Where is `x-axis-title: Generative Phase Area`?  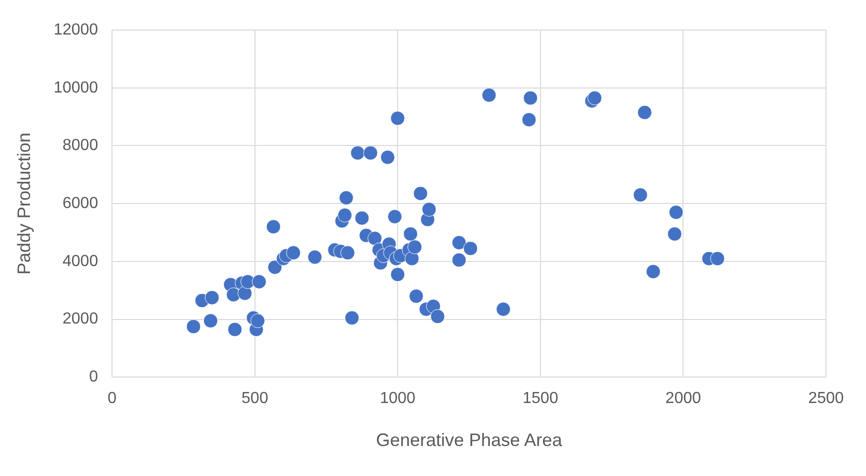
x-axis-title: Generative Phase Area is located at coordinates (470, 440).